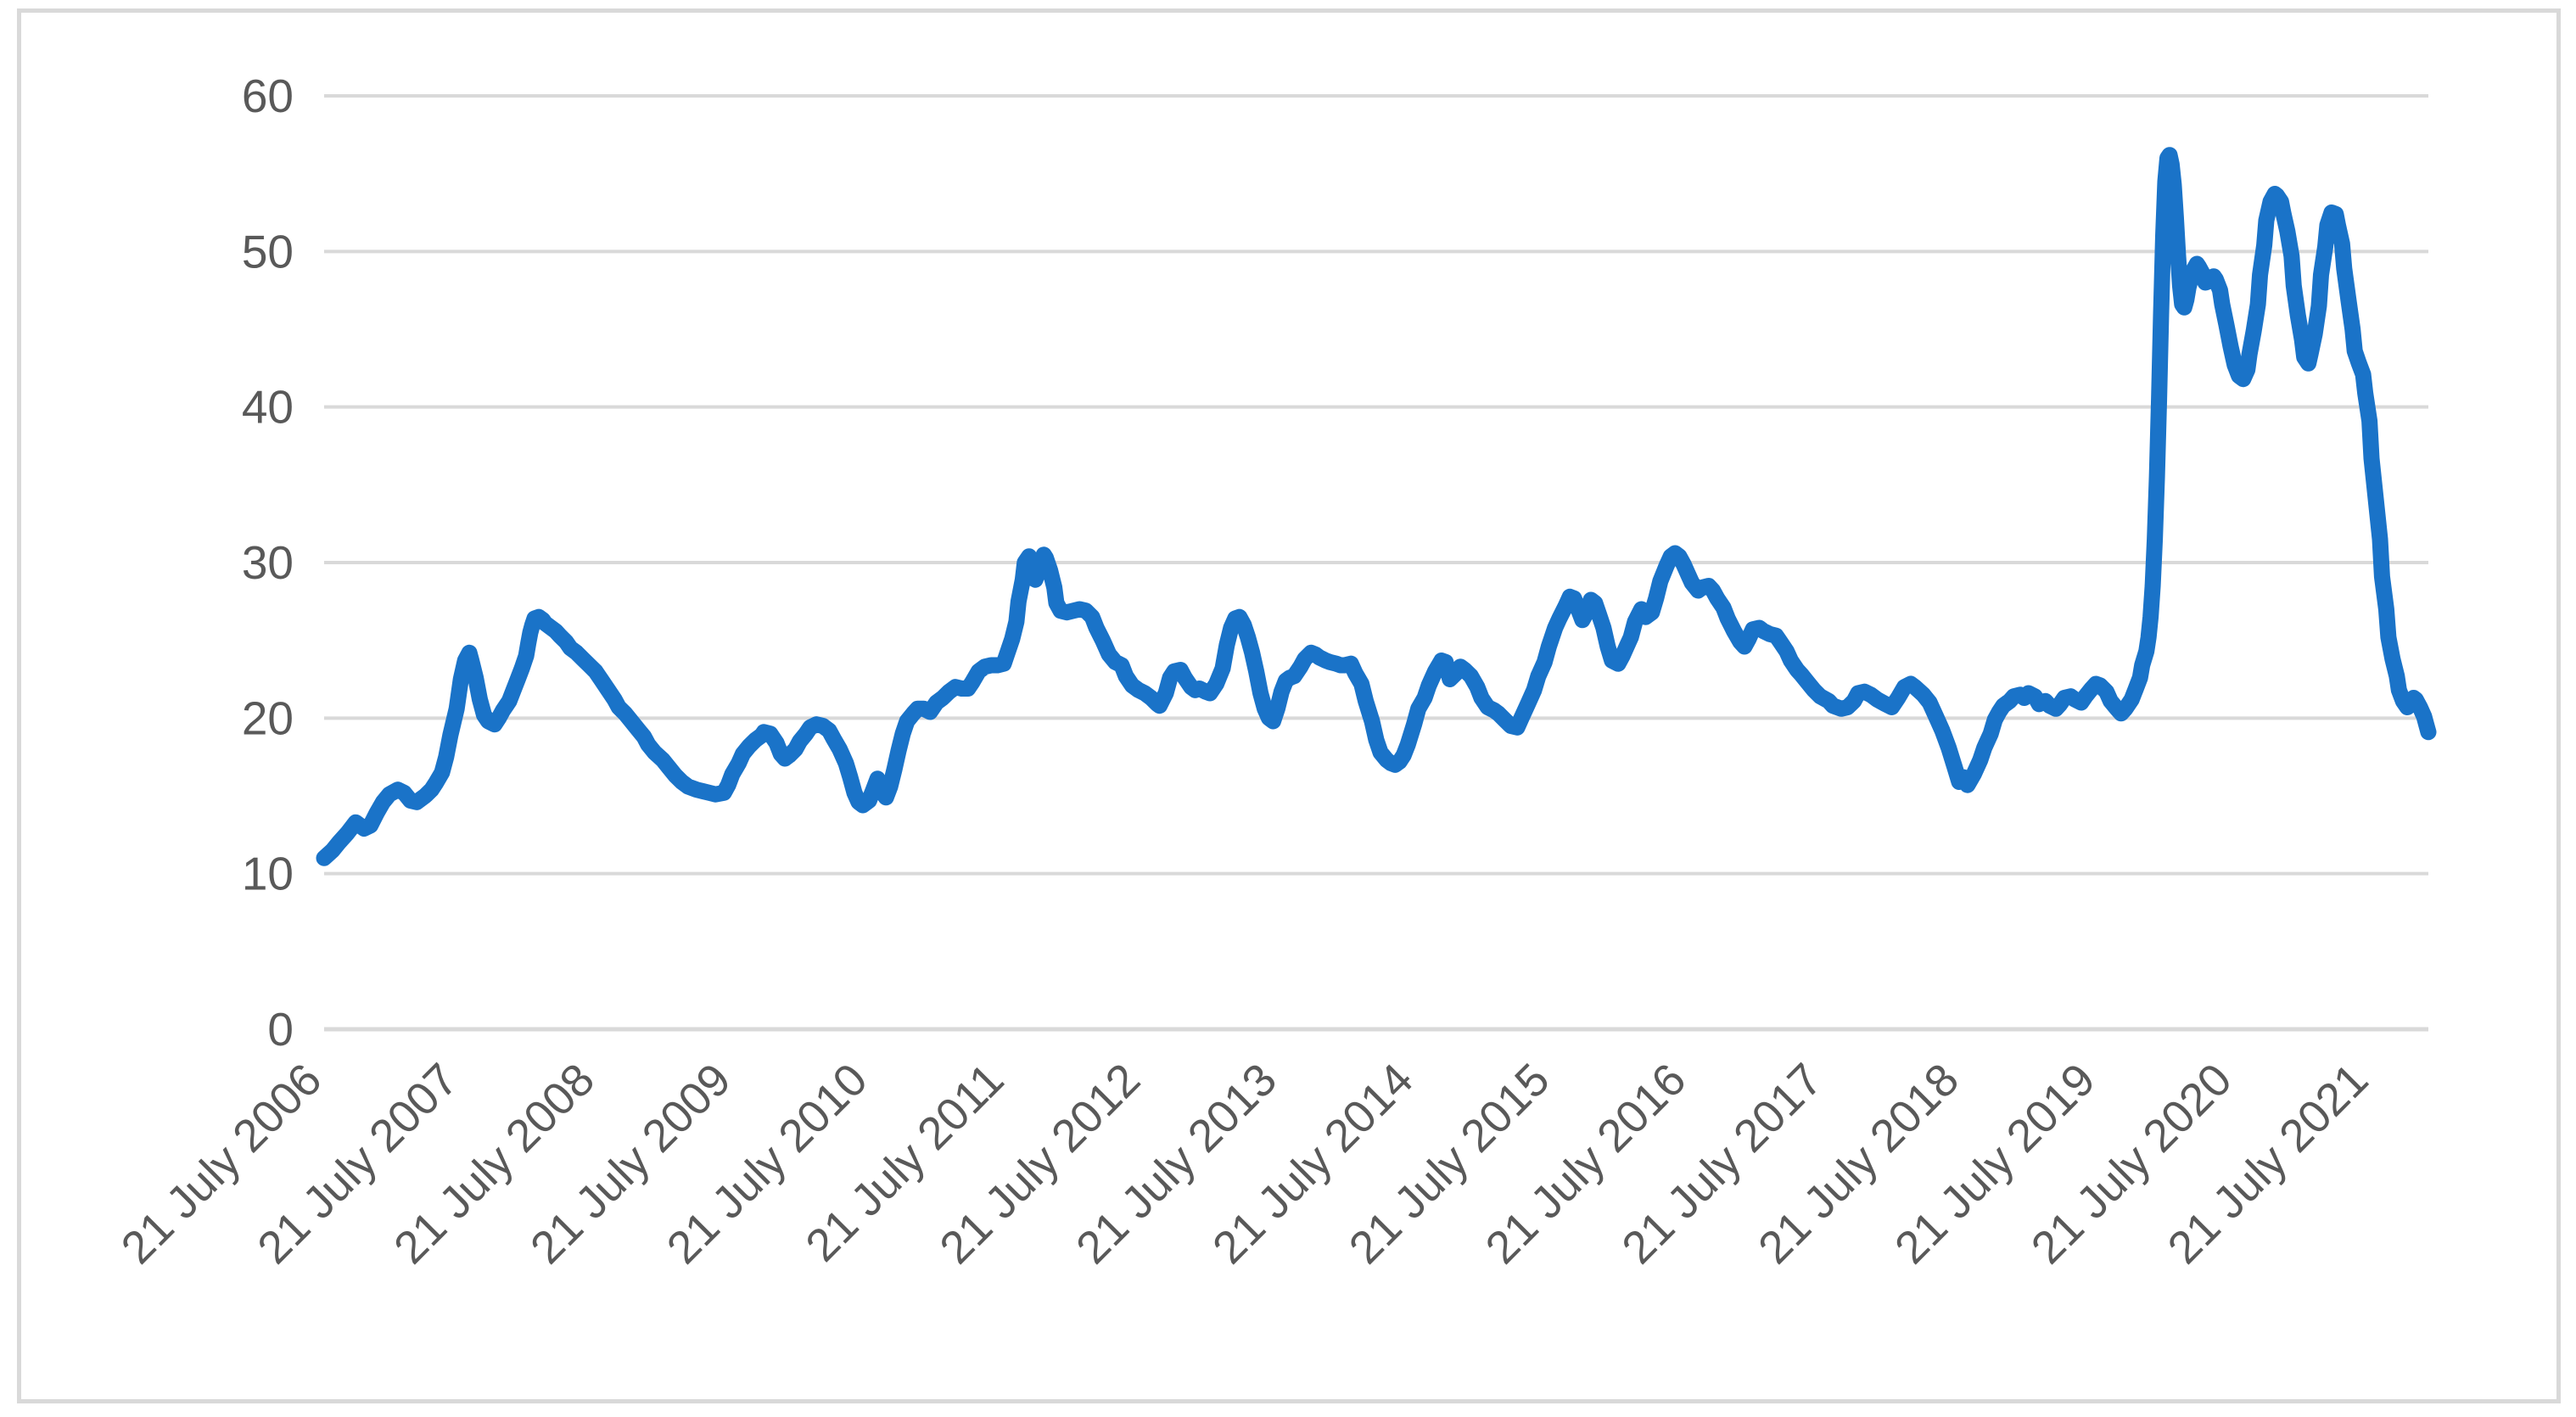  Describe the element at coordinates (268, 874) in the screenshot. I see `y-tick-label-10: 10` at that location.